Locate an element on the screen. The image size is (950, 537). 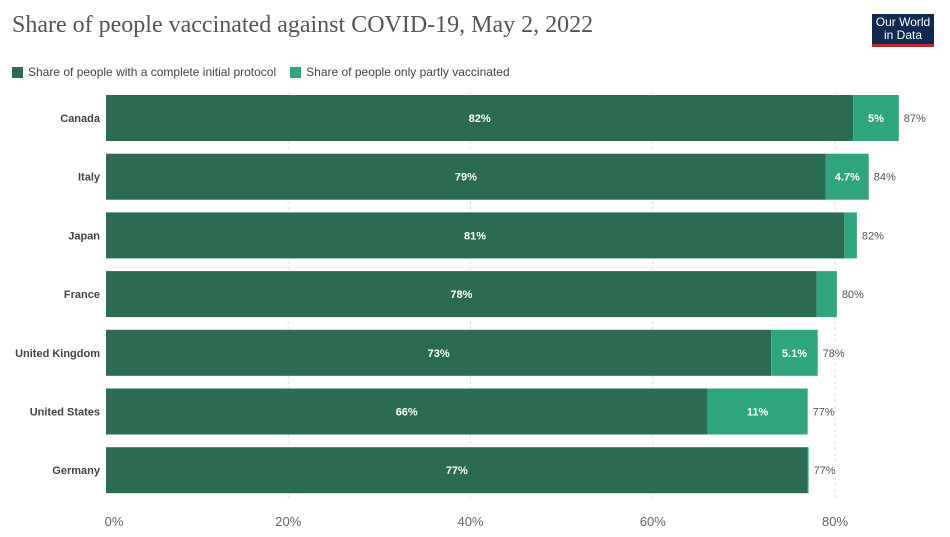
category-label: France is located at coordinates (82, 295).